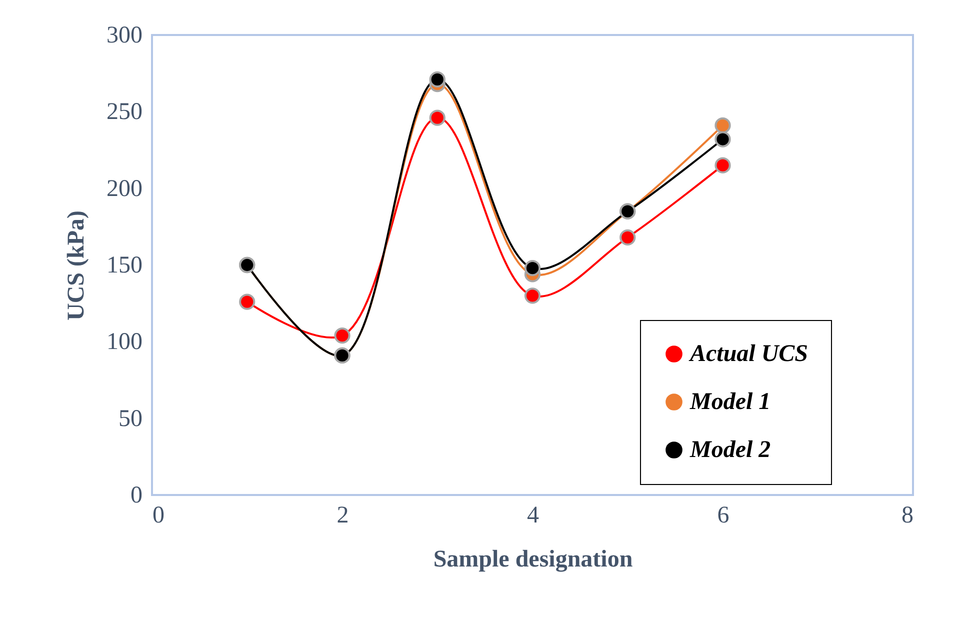 Image resolution: width=955 pixels, height=631 pixels. I want to click on y-tick-label: 200, so click(124, 189).